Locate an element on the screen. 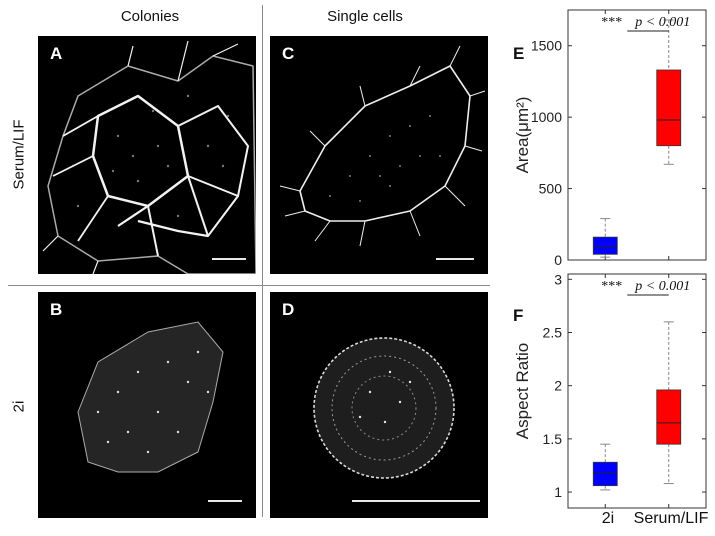 The height and width of the screenshot is (536, 715). micrograph-single-cell-2i is located at coordinates (384, 408).